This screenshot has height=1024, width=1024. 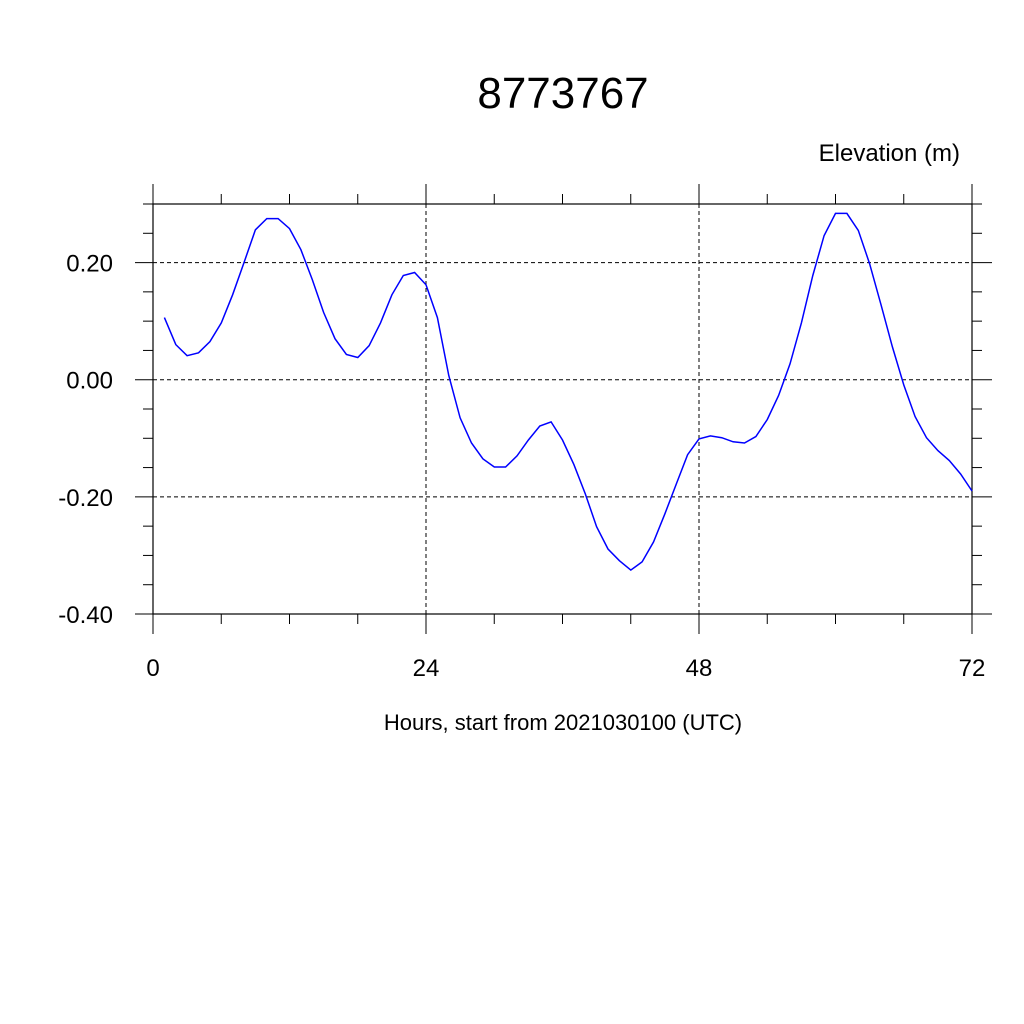 I want to click on x-tick-label: 24, so click(x=426, y=668).